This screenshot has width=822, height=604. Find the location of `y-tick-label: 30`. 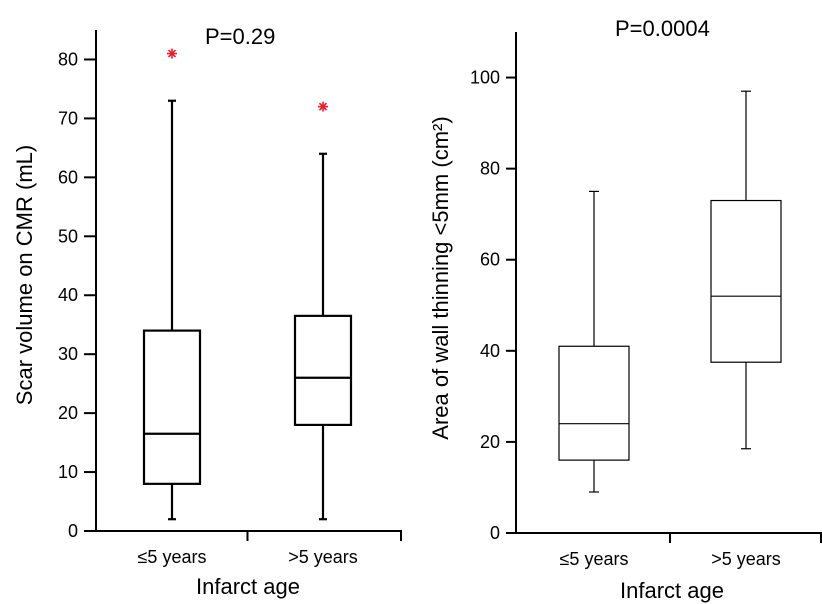

y-tick-label: 30 is located at coordinates (68, 354).